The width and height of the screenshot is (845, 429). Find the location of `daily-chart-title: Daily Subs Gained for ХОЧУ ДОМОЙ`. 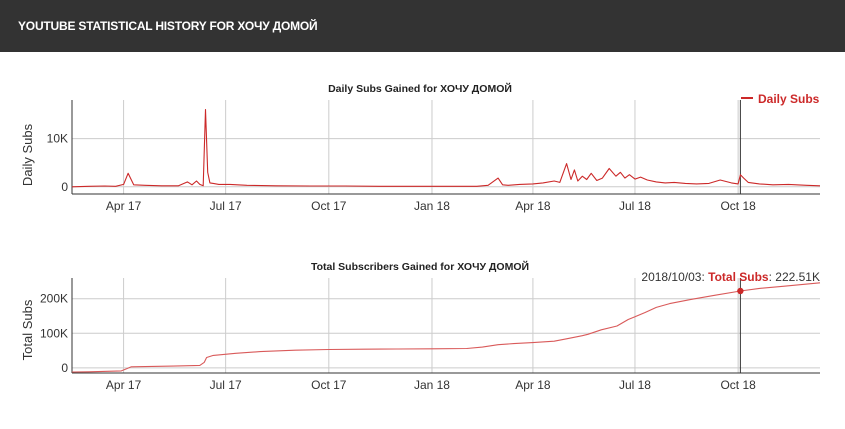

daily-chart-title: Daily Subs Gained for ХОЧУ ДОМОЙ is located at coordinates (420, 88).